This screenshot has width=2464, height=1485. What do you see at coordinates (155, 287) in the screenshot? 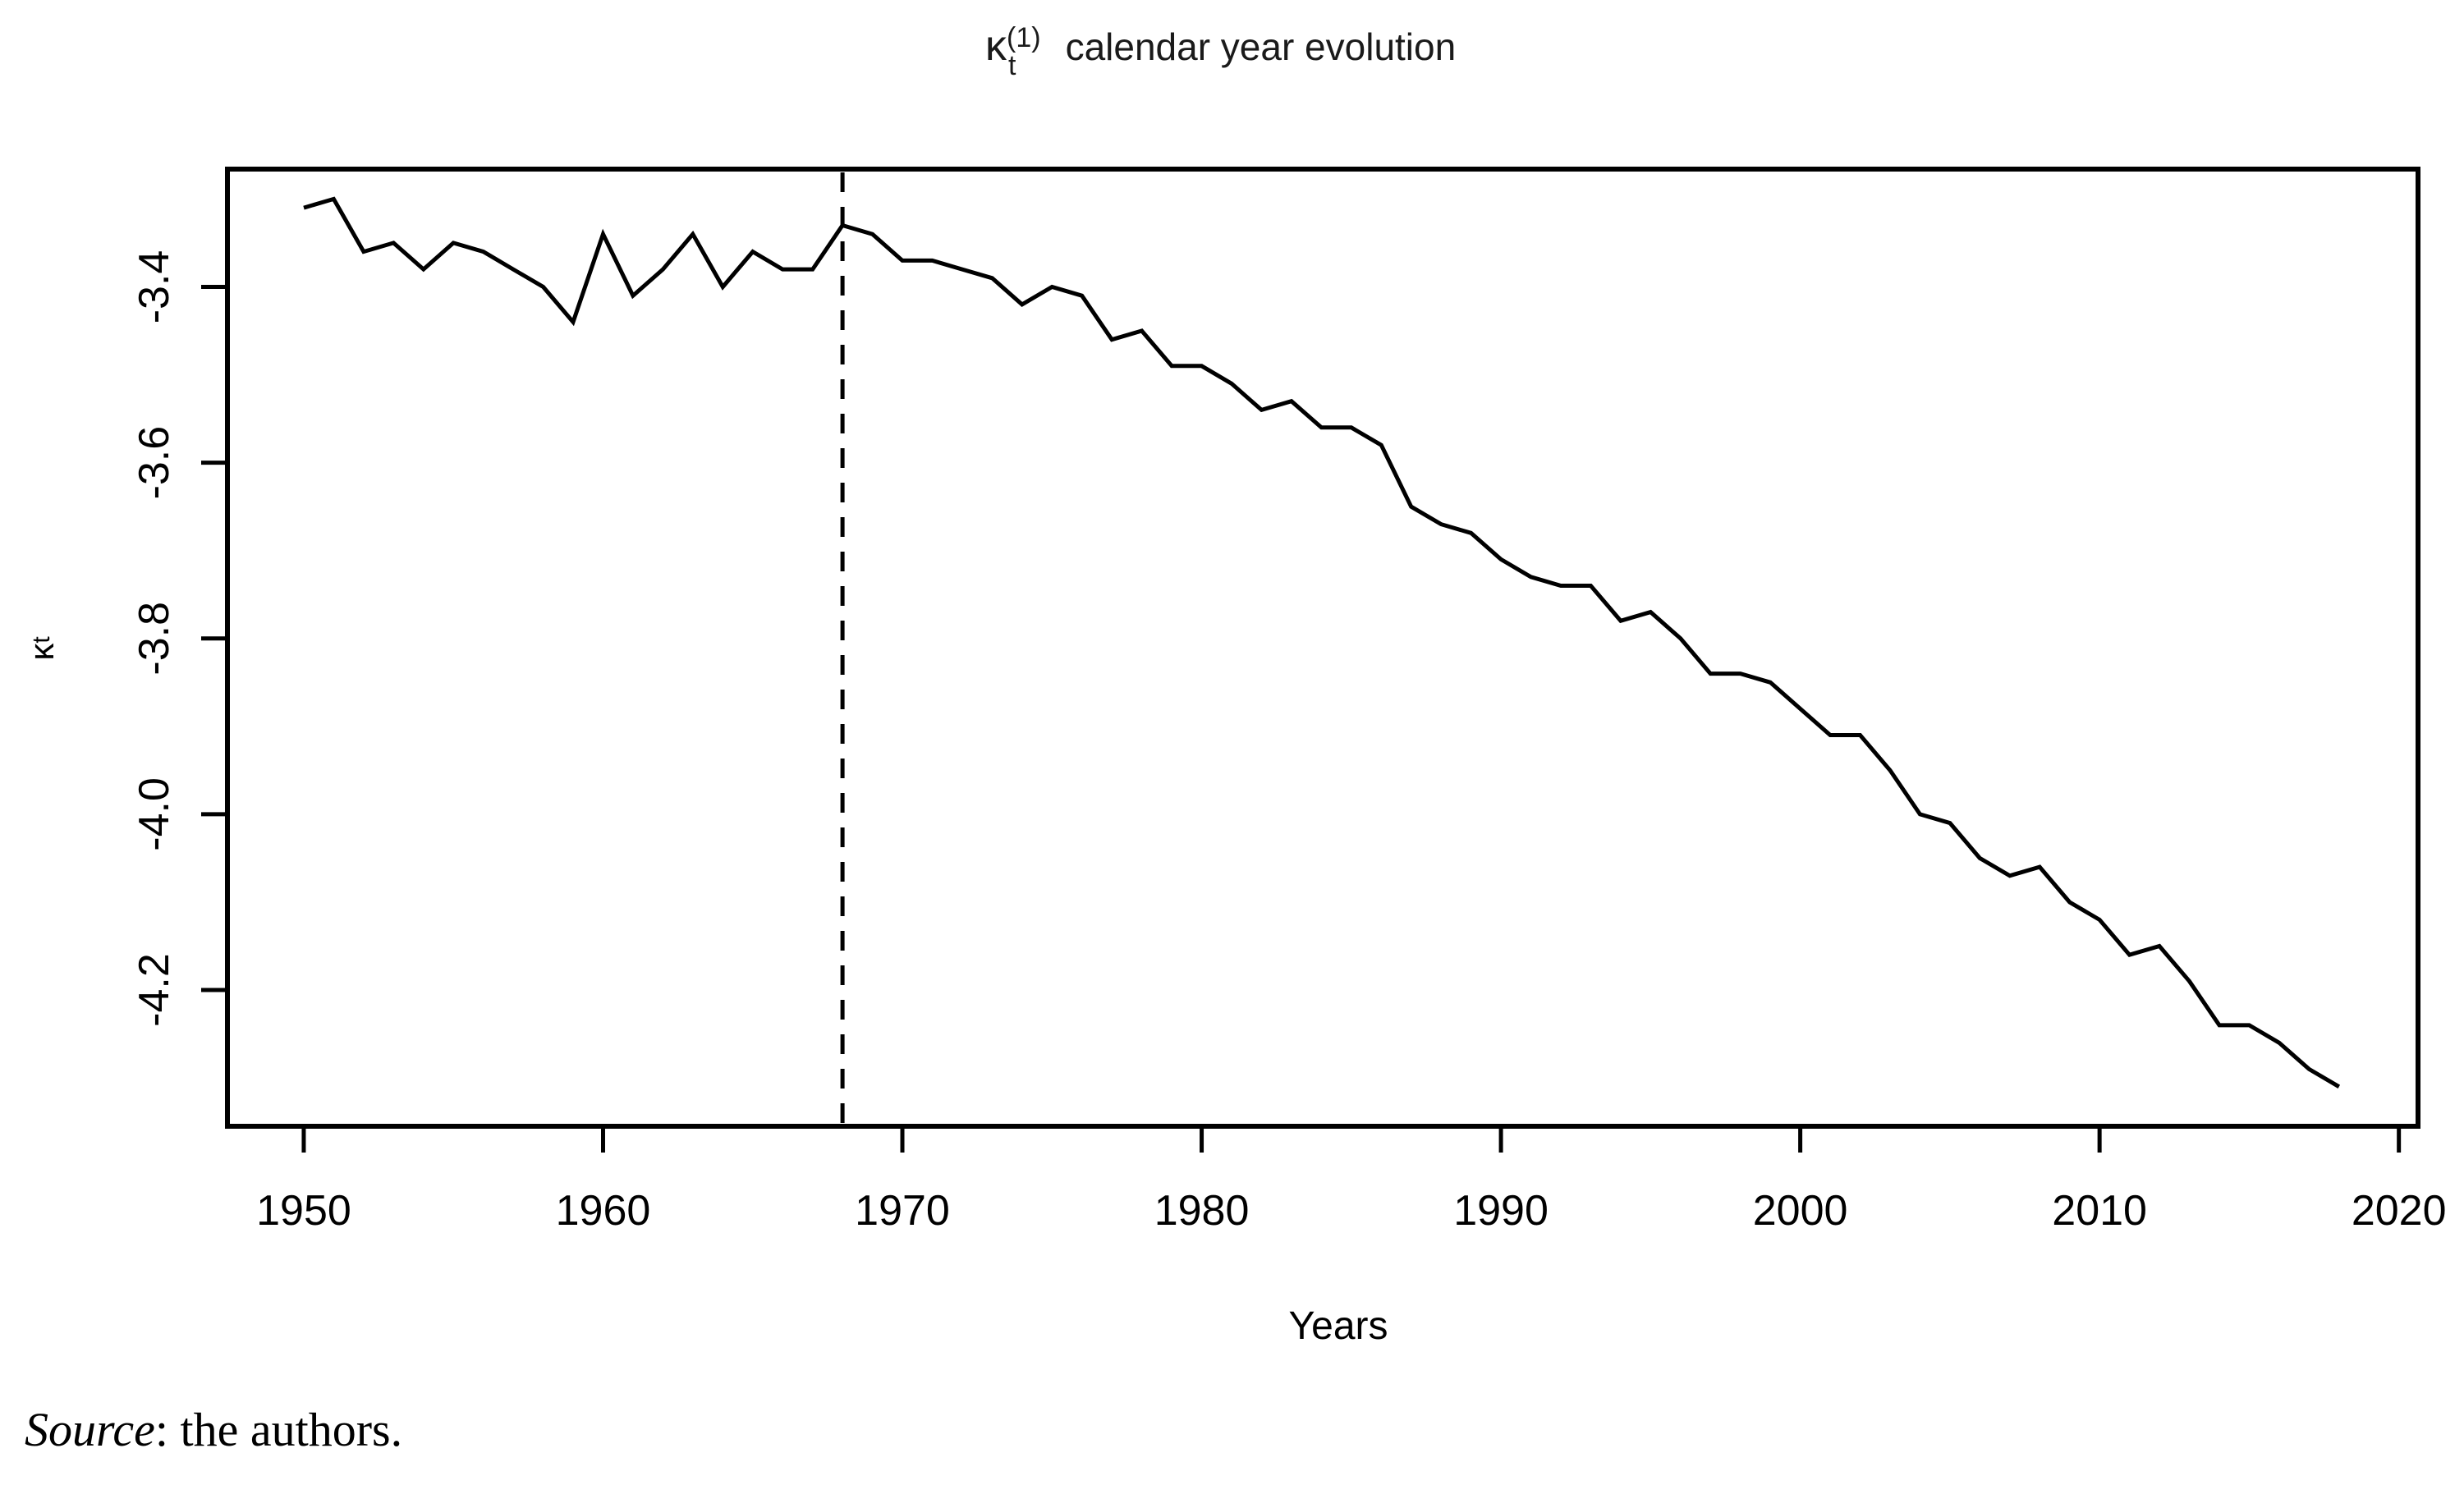
I see `y-axis-tick-label: -3.4` at bounding box center [155, 287].